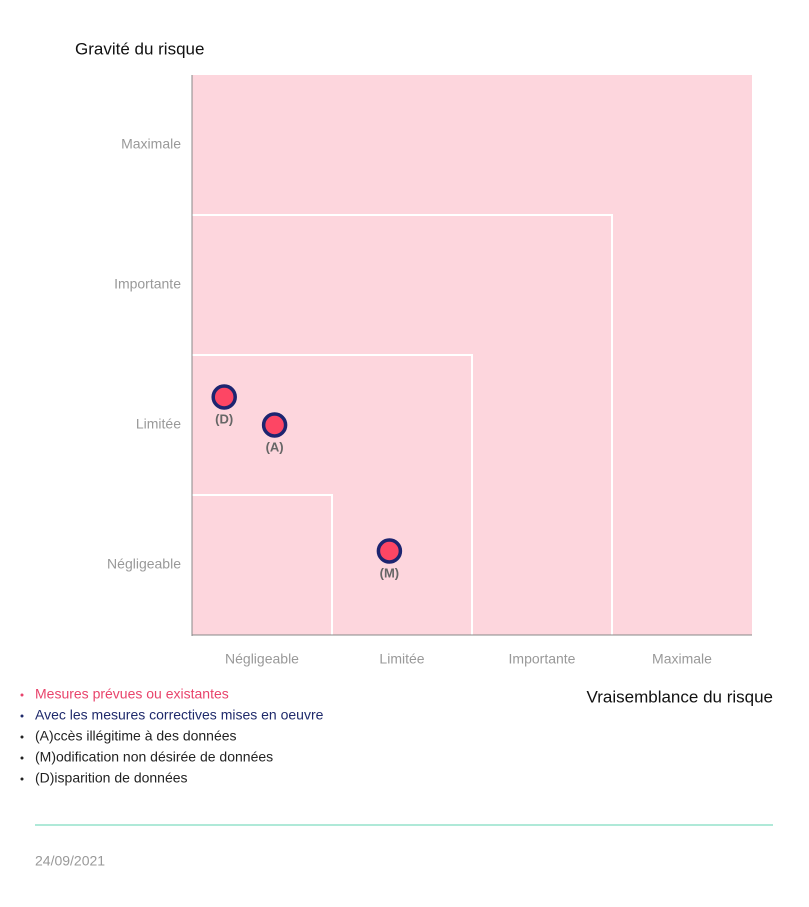 The width and height of the screenshot is (809, 907). What do you see at coordinates (682, 659) in the screenshot?
I see `x-tick-label: Maximale` at bounding box center [682, 659].